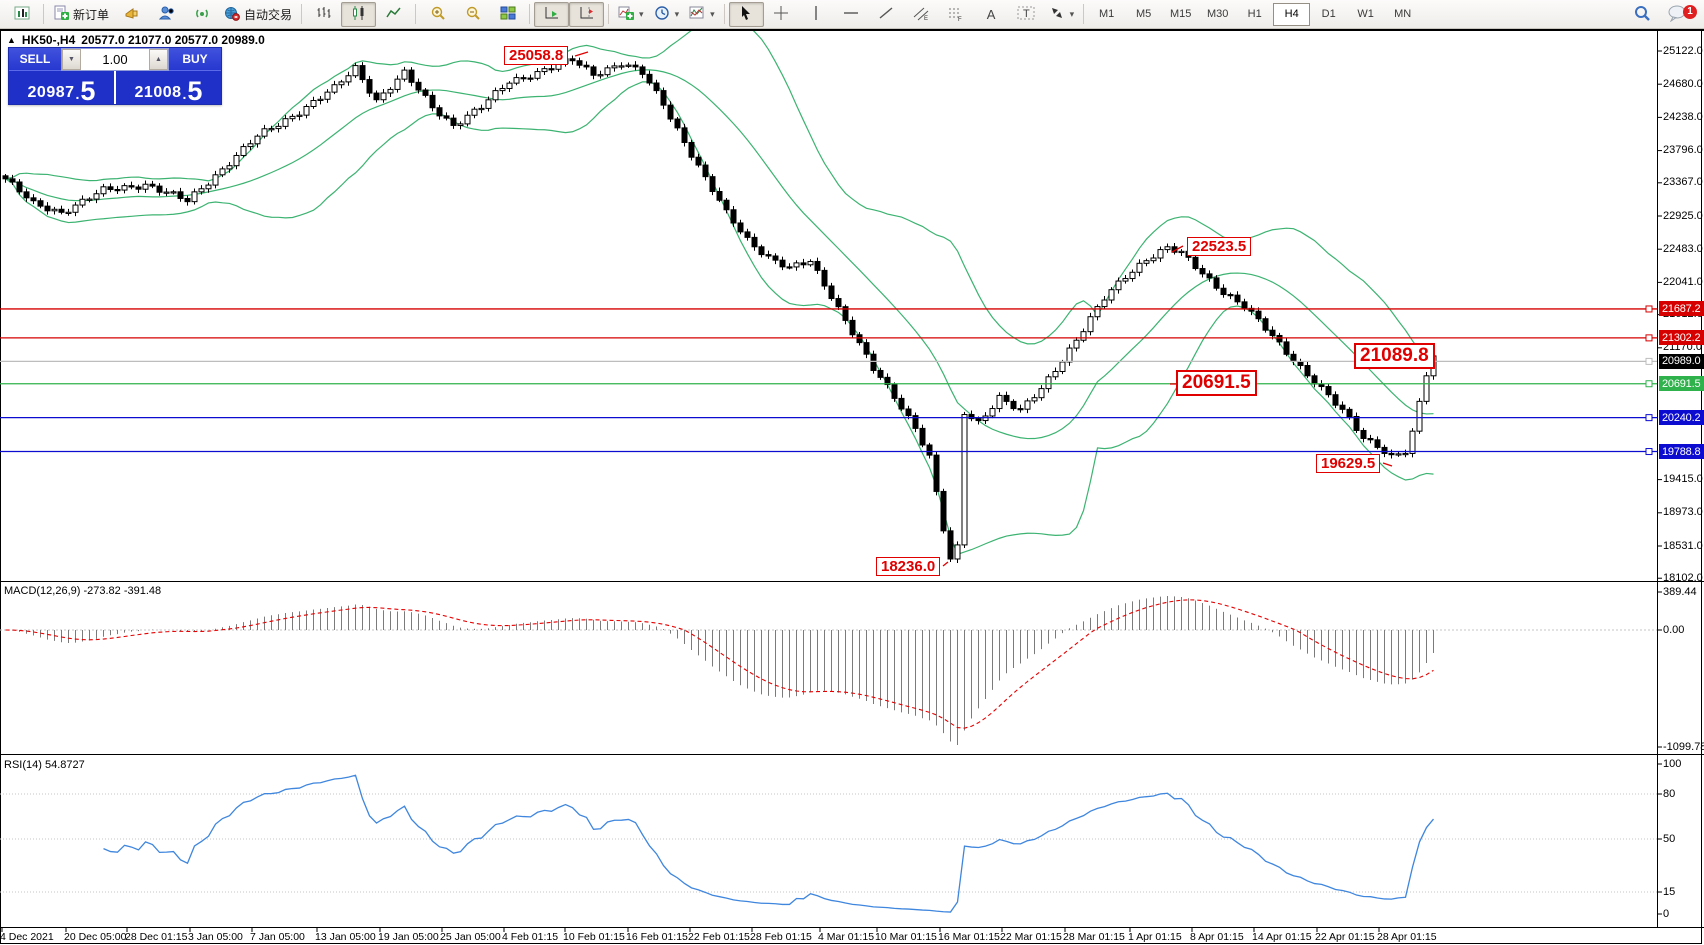  I want to click on auto-scroll-button, so click(552, 14).